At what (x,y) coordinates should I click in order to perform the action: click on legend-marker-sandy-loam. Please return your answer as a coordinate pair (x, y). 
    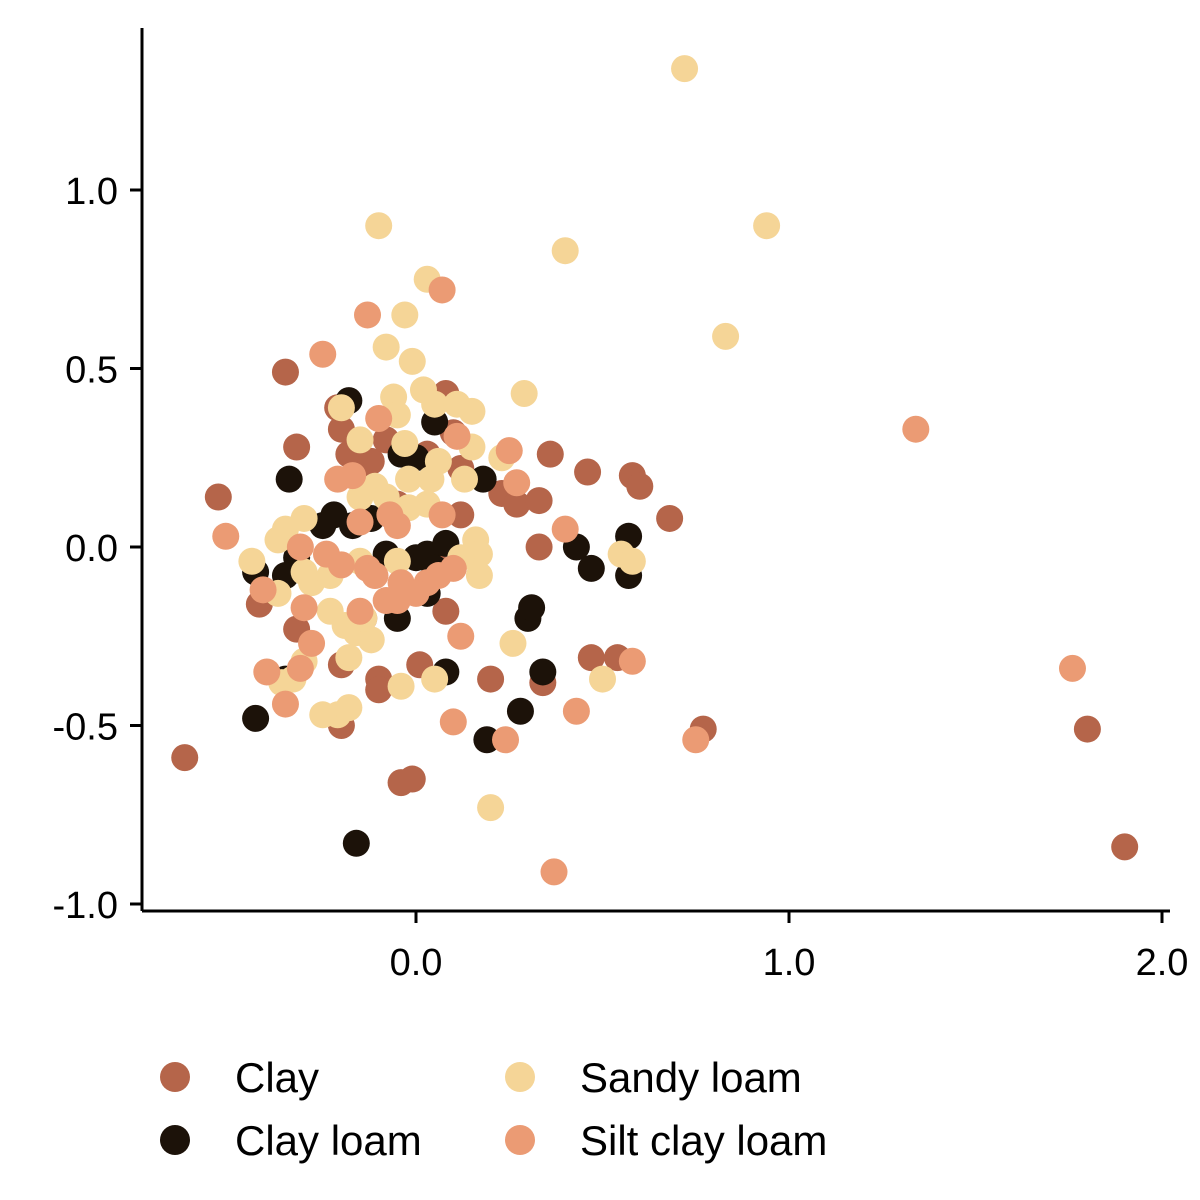
    Looking at the image, I should click on (520, 1077).